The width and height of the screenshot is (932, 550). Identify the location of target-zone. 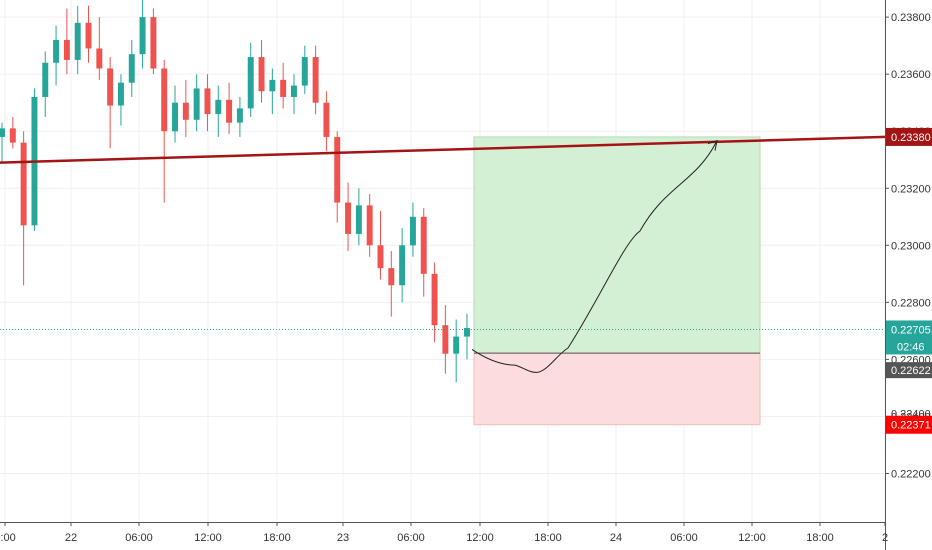
(617, 245).